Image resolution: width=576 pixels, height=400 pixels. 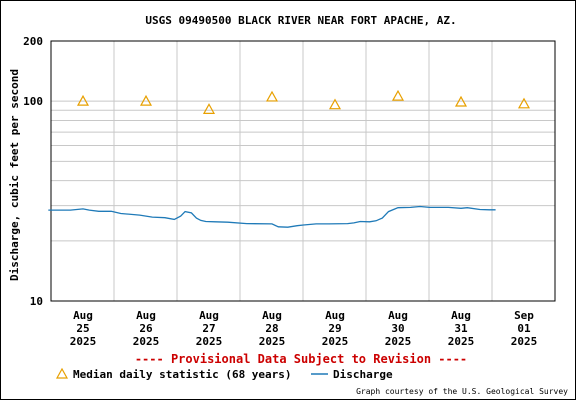 What do you see at coordinates (524, 315) in the screenshot?
I see `x-tick-label: Sep` at bounding box center [524, 315].